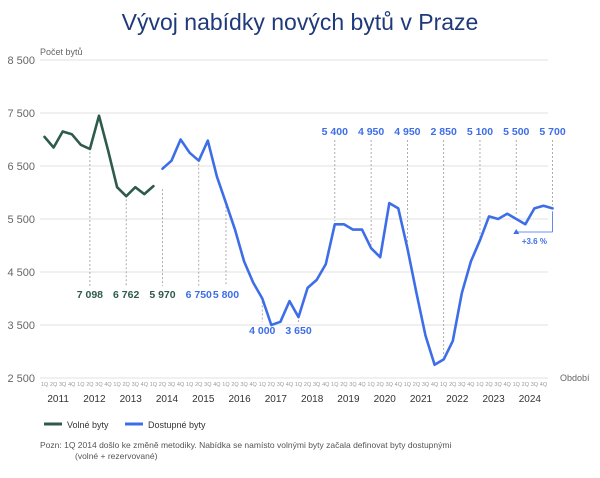 The image size is (600, 478). Describe the element at coordinates (167, 399) in the screenshot. I see `year-tick-label: 2014` at that location.